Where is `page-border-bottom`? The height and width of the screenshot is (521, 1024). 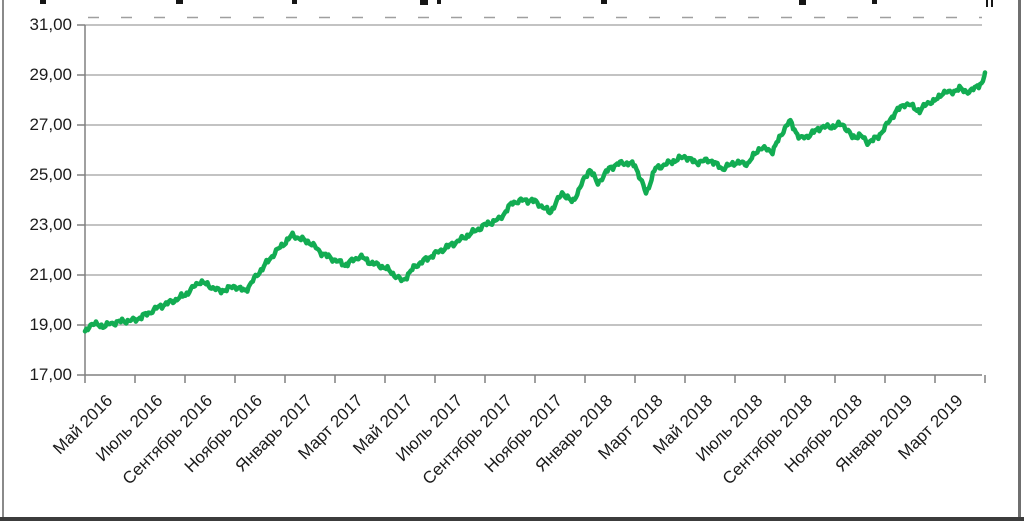 page-border-bottom is located at coordinates (512, 519).